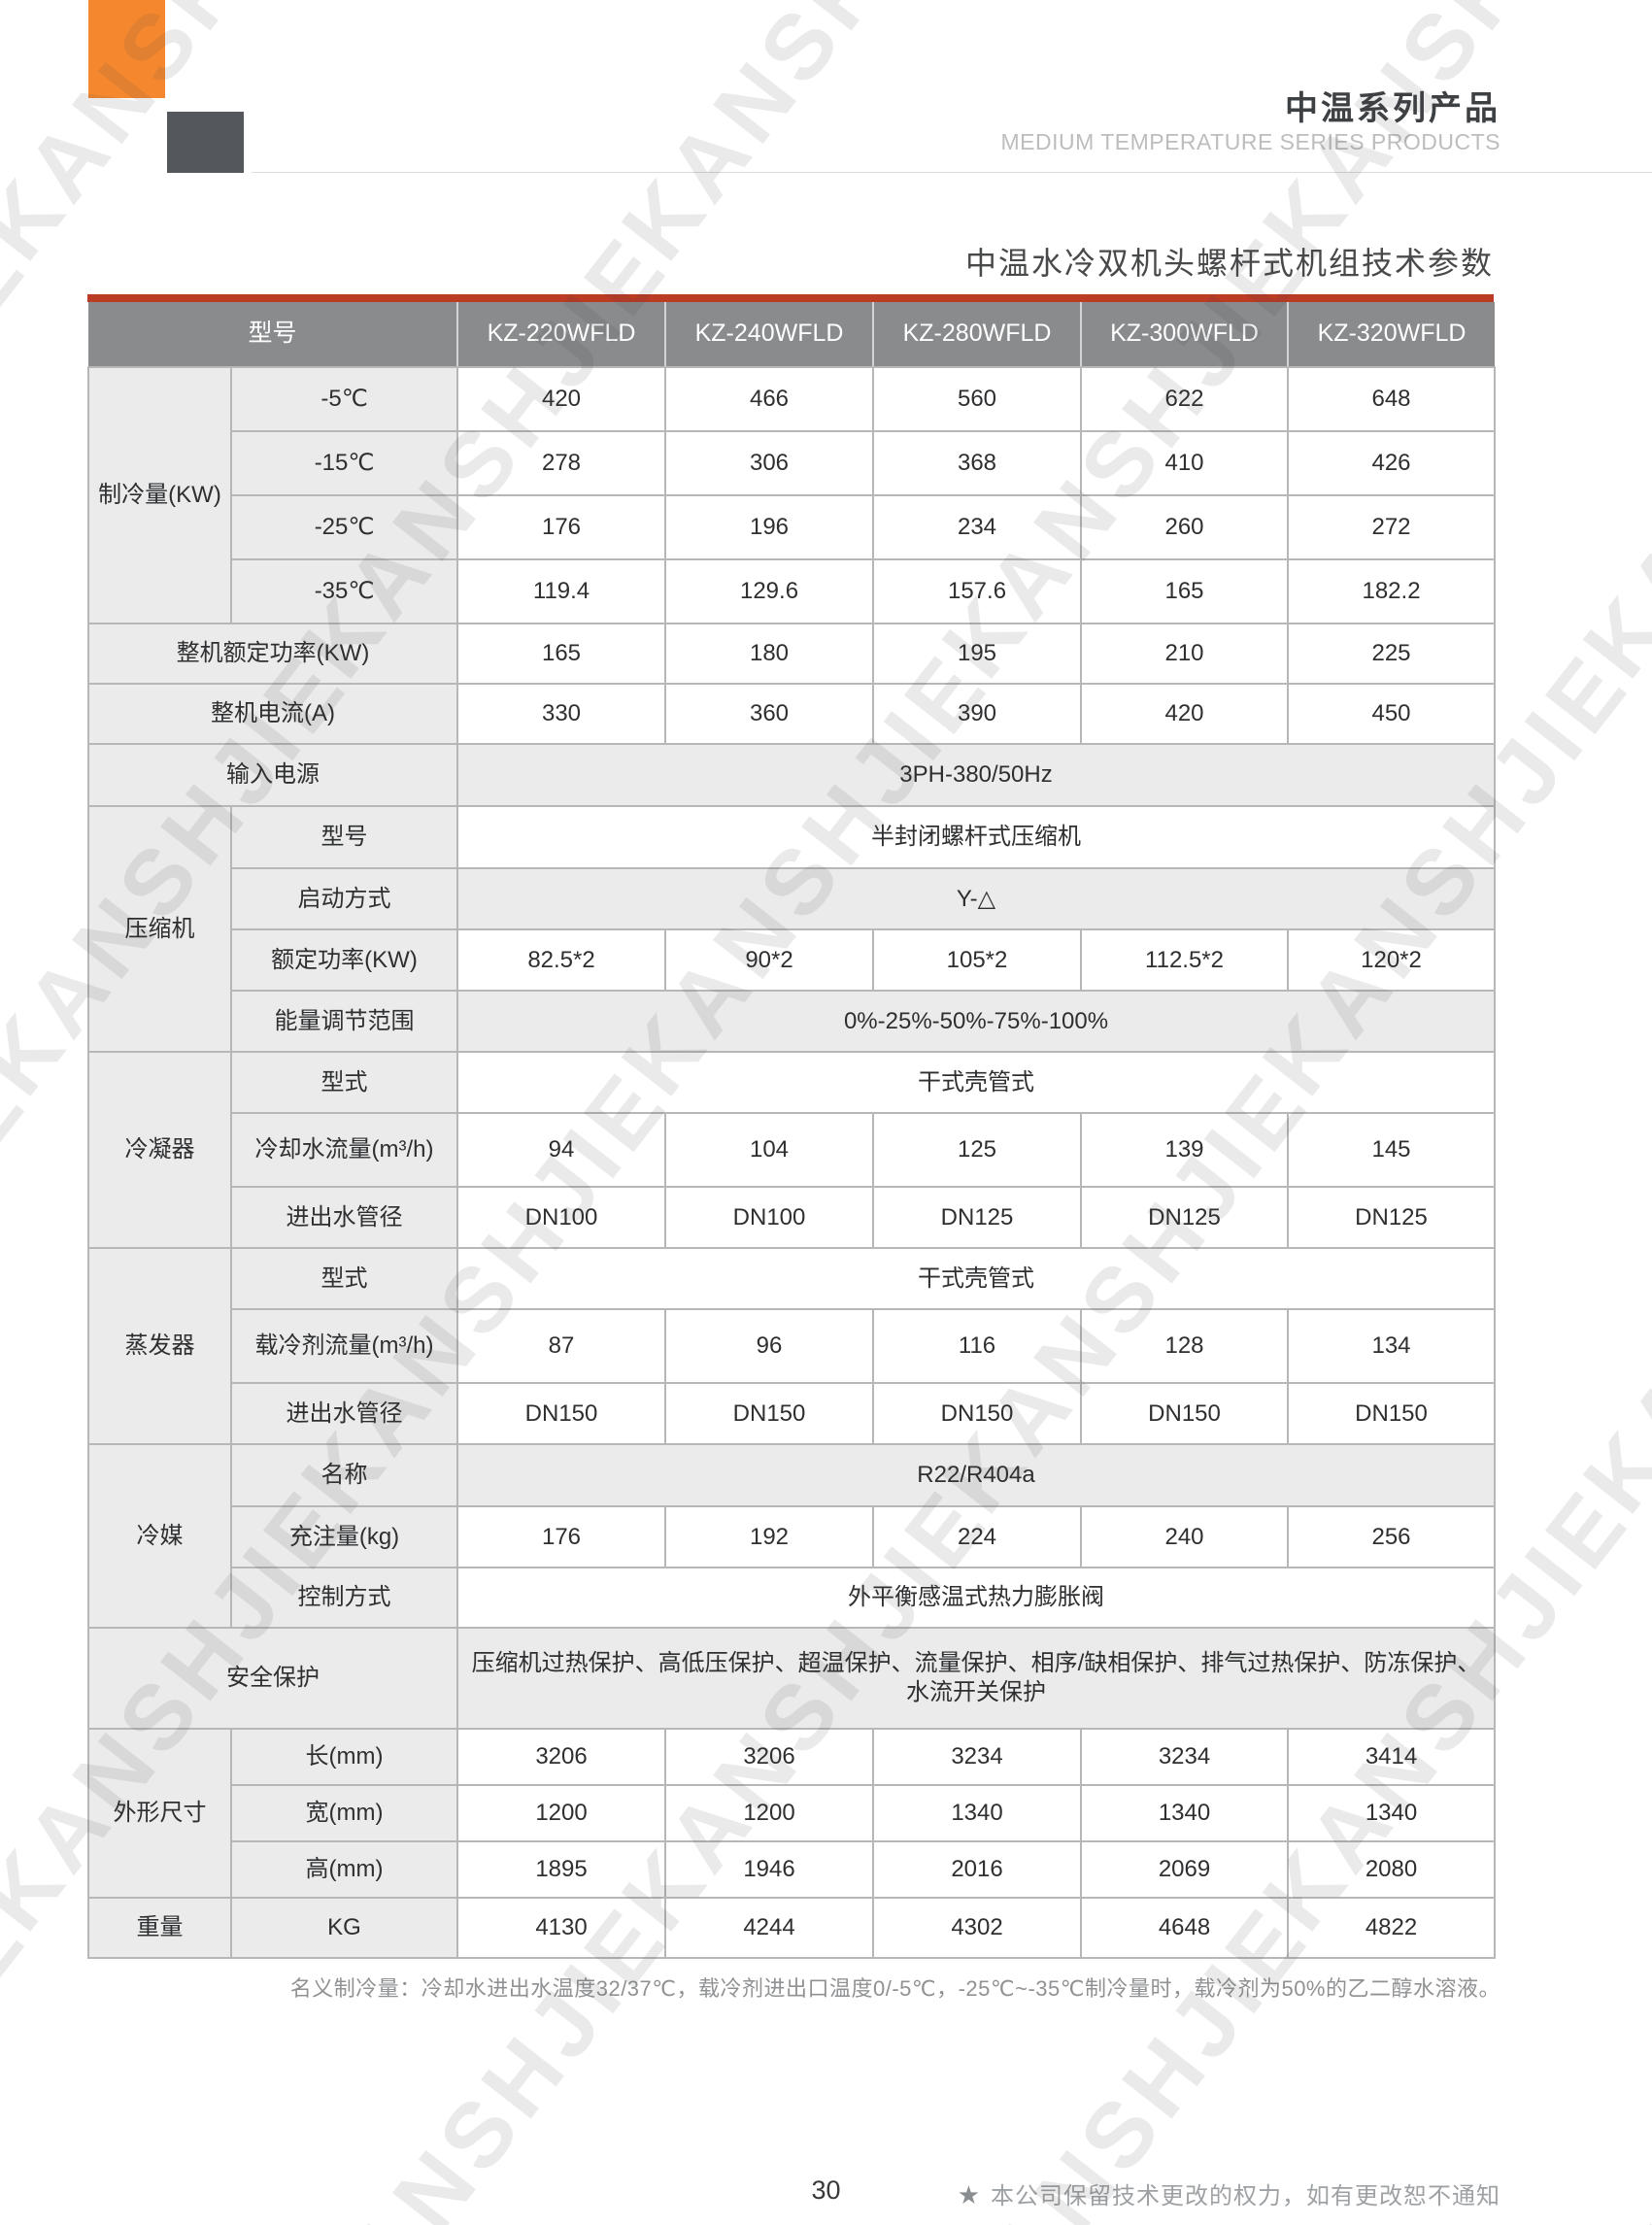  I want to click on value-cell: 3414, so click(1392, 1757).